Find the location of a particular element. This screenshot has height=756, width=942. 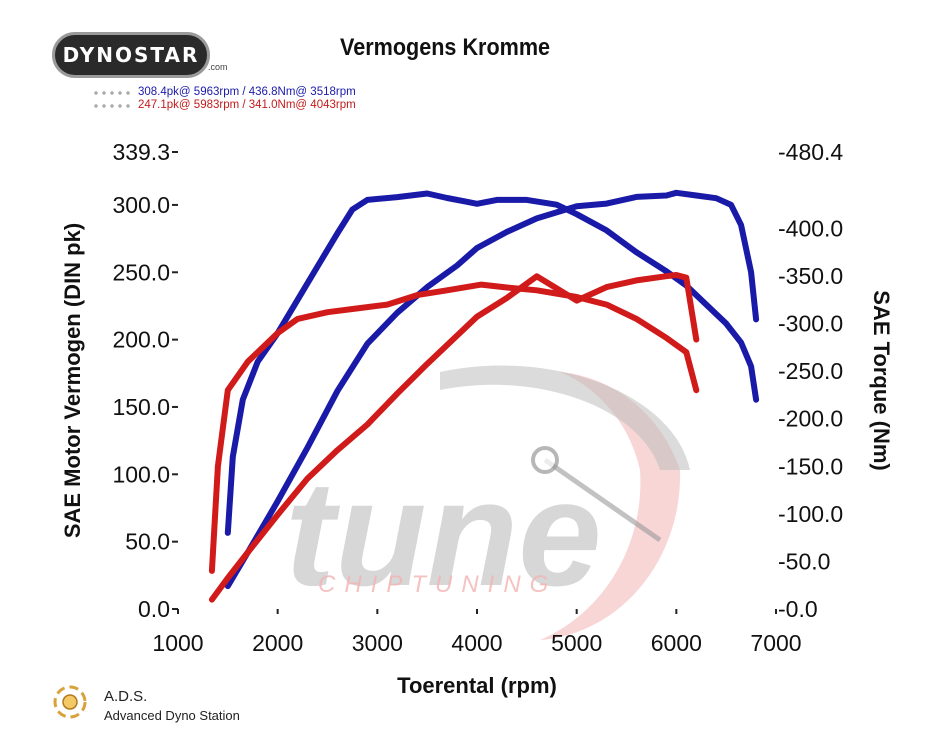

y2-axis-tick-label: -50.0 is located at coordinates (804, 561).